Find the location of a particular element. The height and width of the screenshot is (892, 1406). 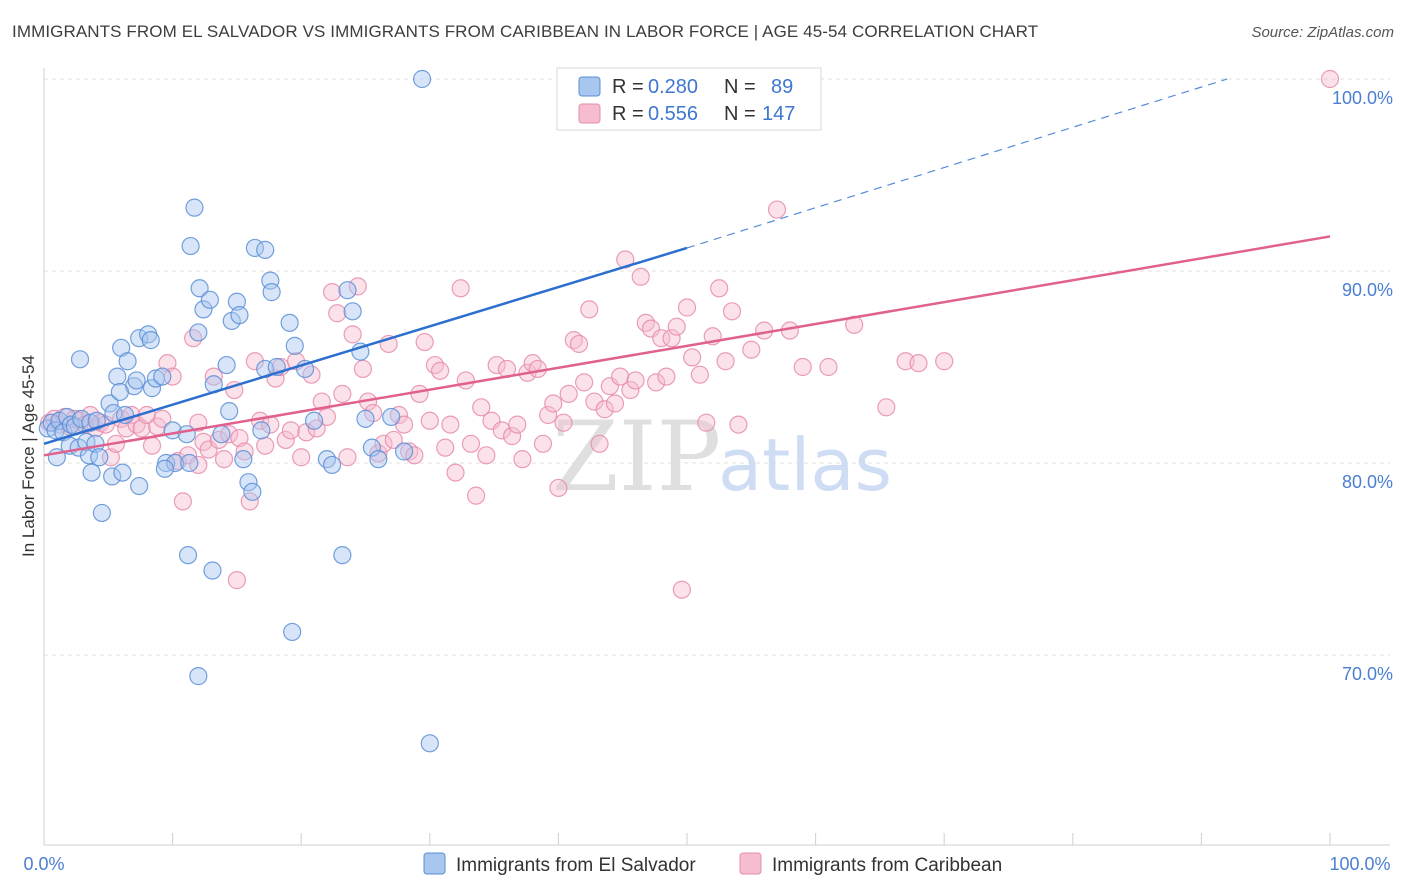

watermark-atlas: atlas is located at coordinates (805, 465).